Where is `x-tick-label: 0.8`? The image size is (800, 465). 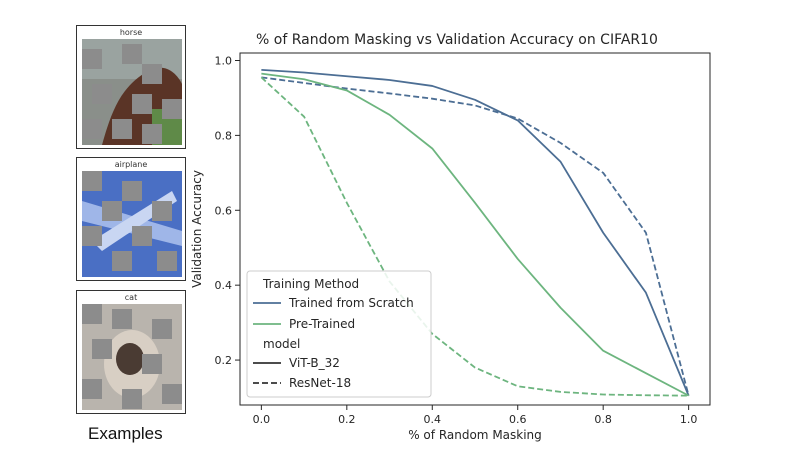
x-tick-label: 0.8 is located at coordinates (603, 419).